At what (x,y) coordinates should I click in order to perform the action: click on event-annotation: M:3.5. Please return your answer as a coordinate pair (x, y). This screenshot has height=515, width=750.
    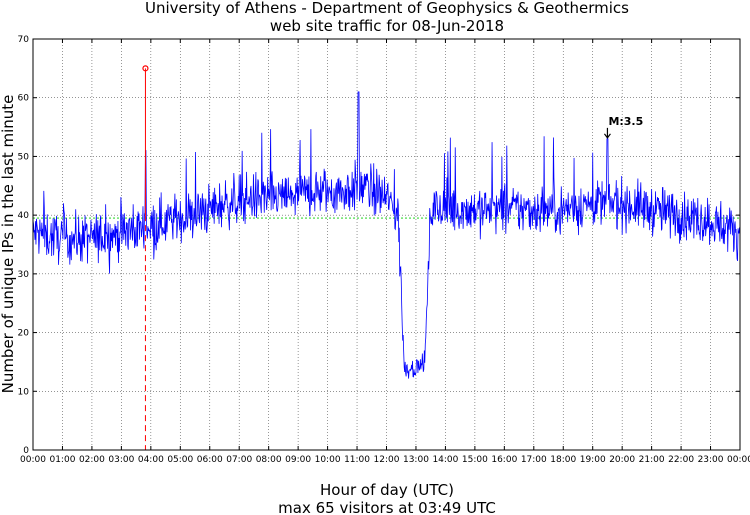
    Looking at the image, I should click on (623, 127).